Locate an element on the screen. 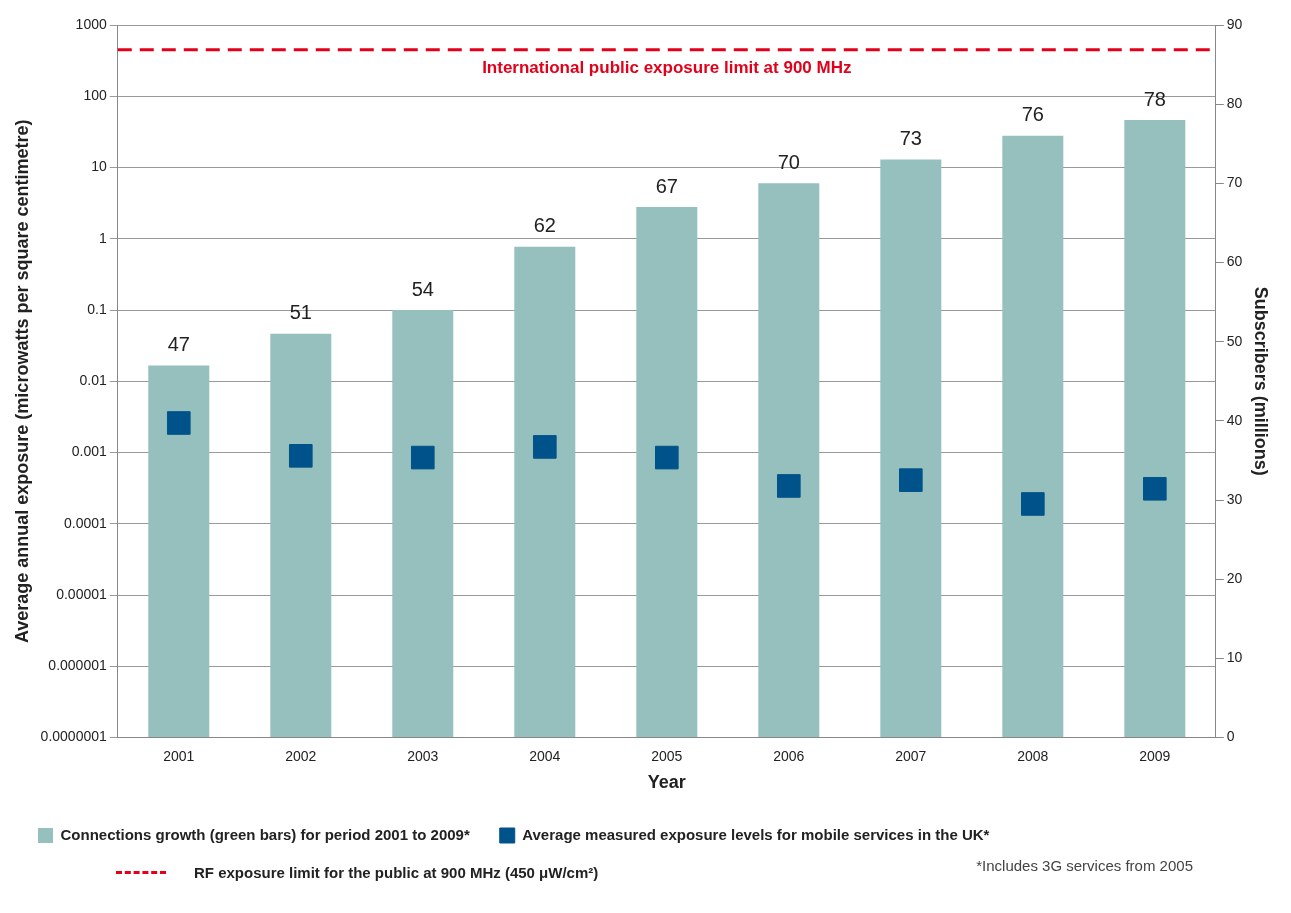 The width and height of the screenshot is (1291, 913). x-tick-label: 2006 is located at coordinates (789, 755).